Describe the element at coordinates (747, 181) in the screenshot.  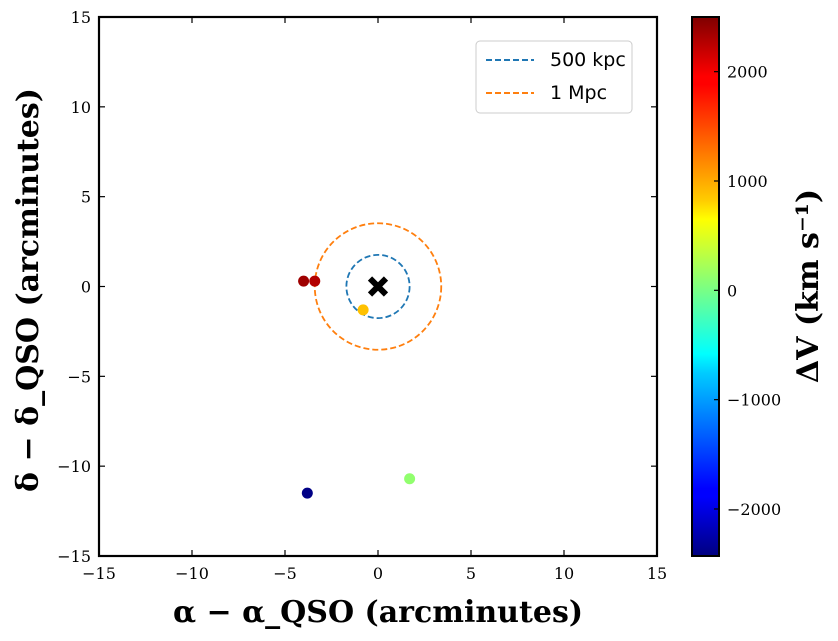
I see `colorbar-tick-label: 1000` at that location.